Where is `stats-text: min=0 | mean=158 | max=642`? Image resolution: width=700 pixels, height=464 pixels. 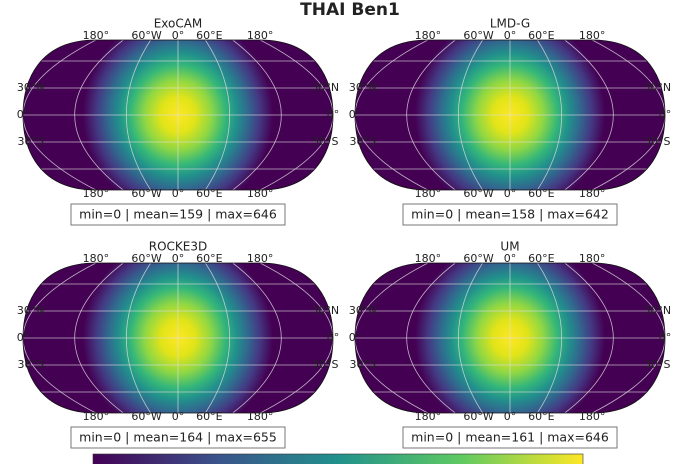 stats-text: min=0 | mean=158 | max=642 is located at coordinates (510, 214).